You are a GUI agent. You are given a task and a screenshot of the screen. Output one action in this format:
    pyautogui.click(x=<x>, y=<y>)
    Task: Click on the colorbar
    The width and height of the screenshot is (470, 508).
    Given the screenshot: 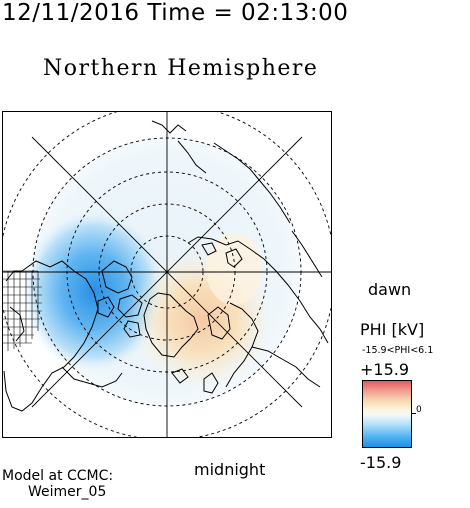 What is the action you would take?
    pyautogui.click(x=387, y=414)
    